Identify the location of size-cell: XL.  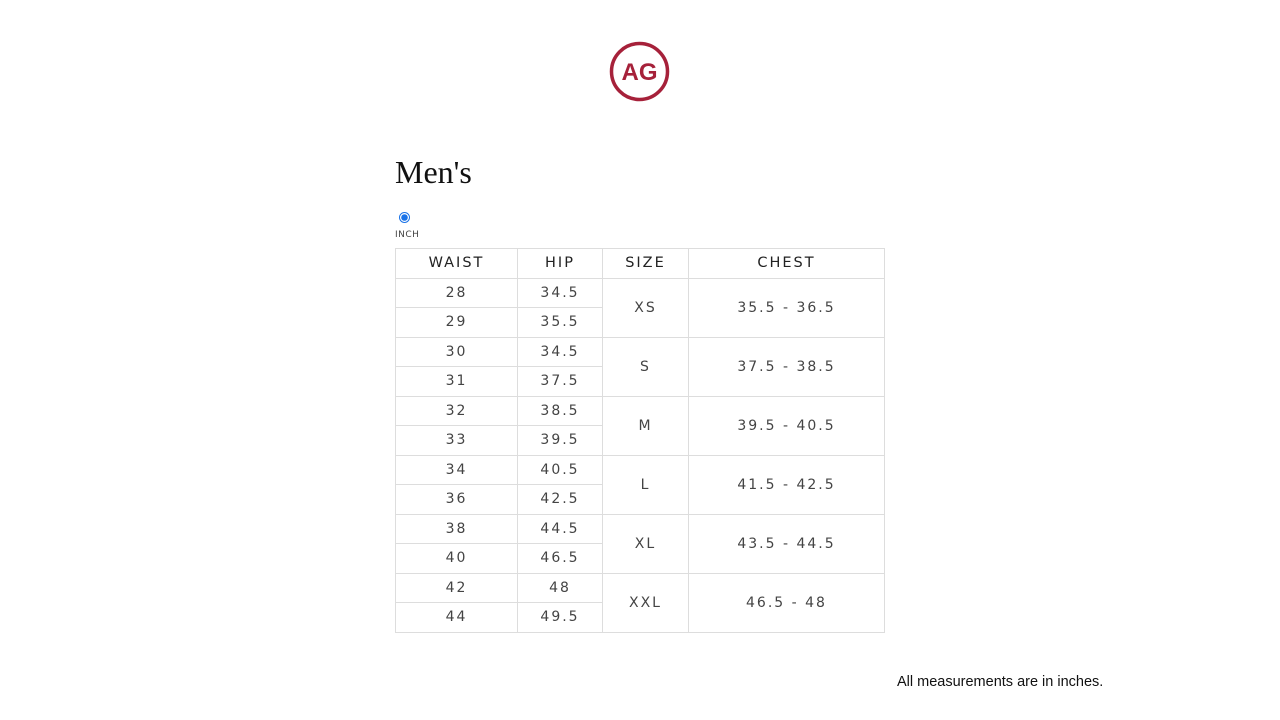
(645, 543).